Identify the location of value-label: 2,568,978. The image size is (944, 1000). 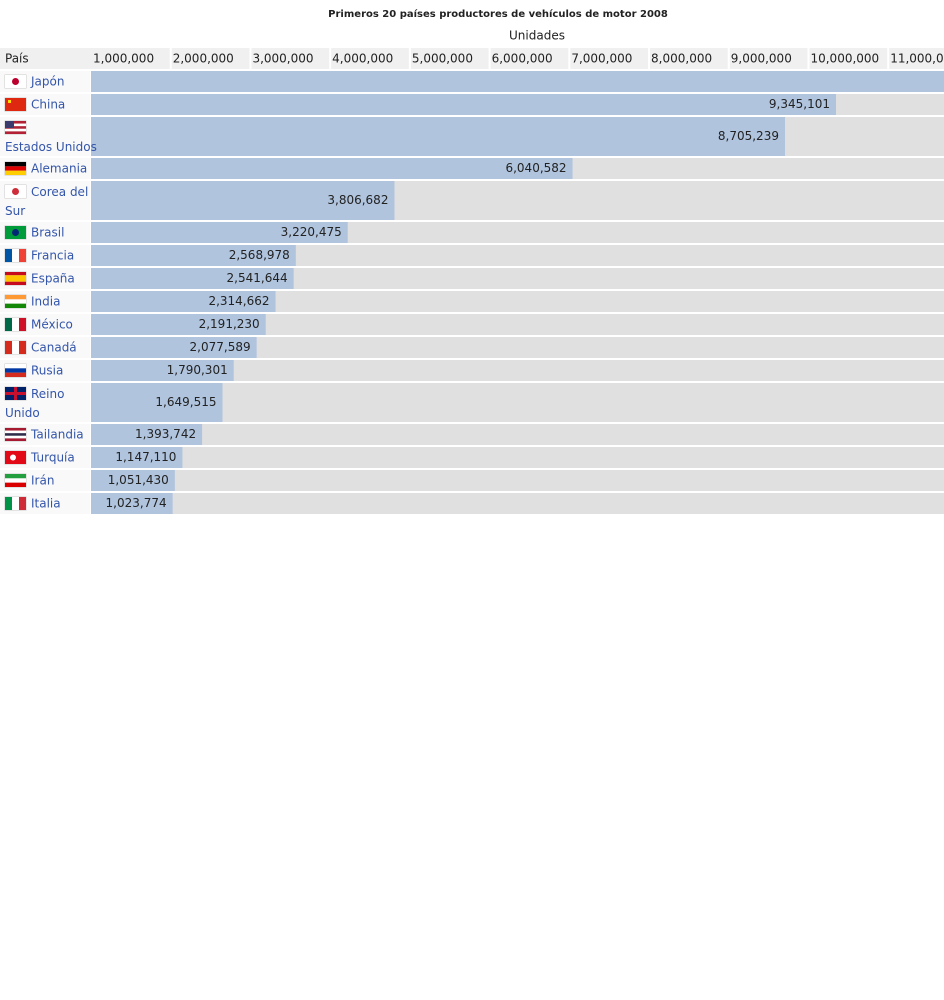
(259, 255).